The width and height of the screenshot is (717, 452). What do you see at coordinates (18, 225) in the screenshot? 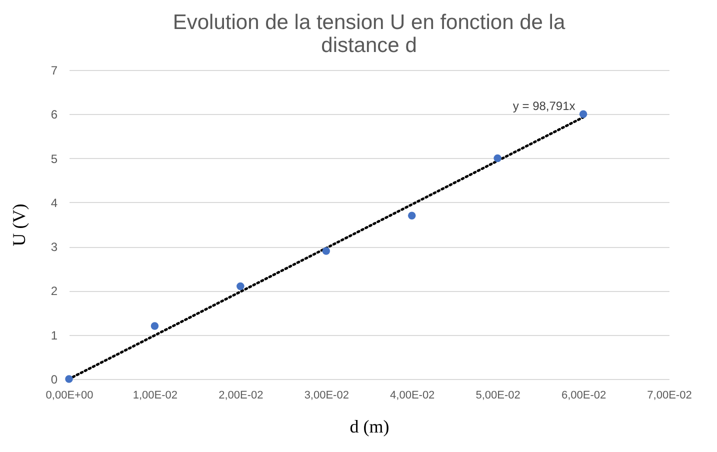
I see `y-axis-title: U (V)` at bounding box center [18, 225].